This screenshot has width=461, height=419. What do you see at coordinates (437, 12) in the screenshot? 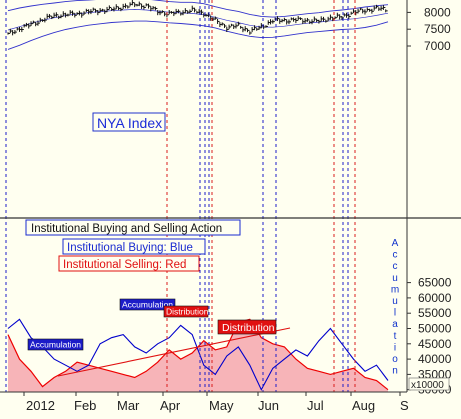
I see `price-tick-label: 8000` at bounding box center [437, 12].